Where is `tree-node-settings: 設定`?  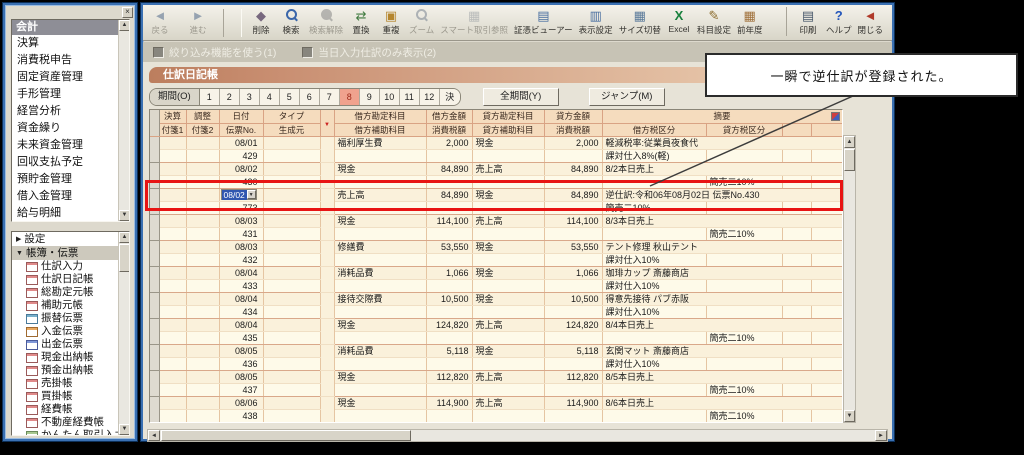
tree-node-settings: 設定 is located at coordinates (65, 239).